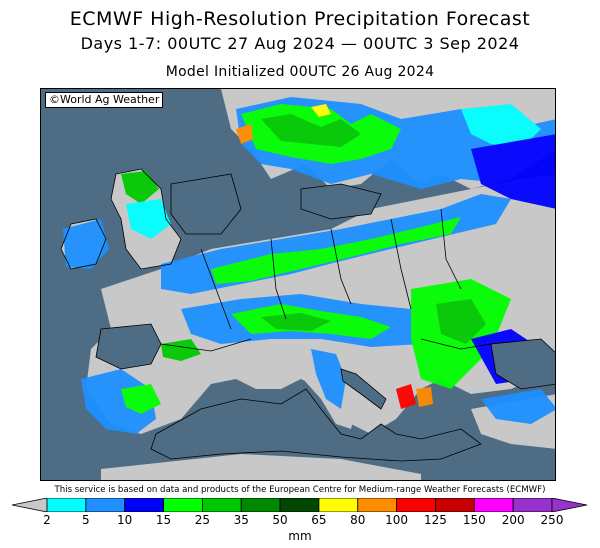 The image size is (600, 548). What do you see at coordinates (206, 204) in the screenshot?
I see `north-sea` at bounding box center [206, 204].